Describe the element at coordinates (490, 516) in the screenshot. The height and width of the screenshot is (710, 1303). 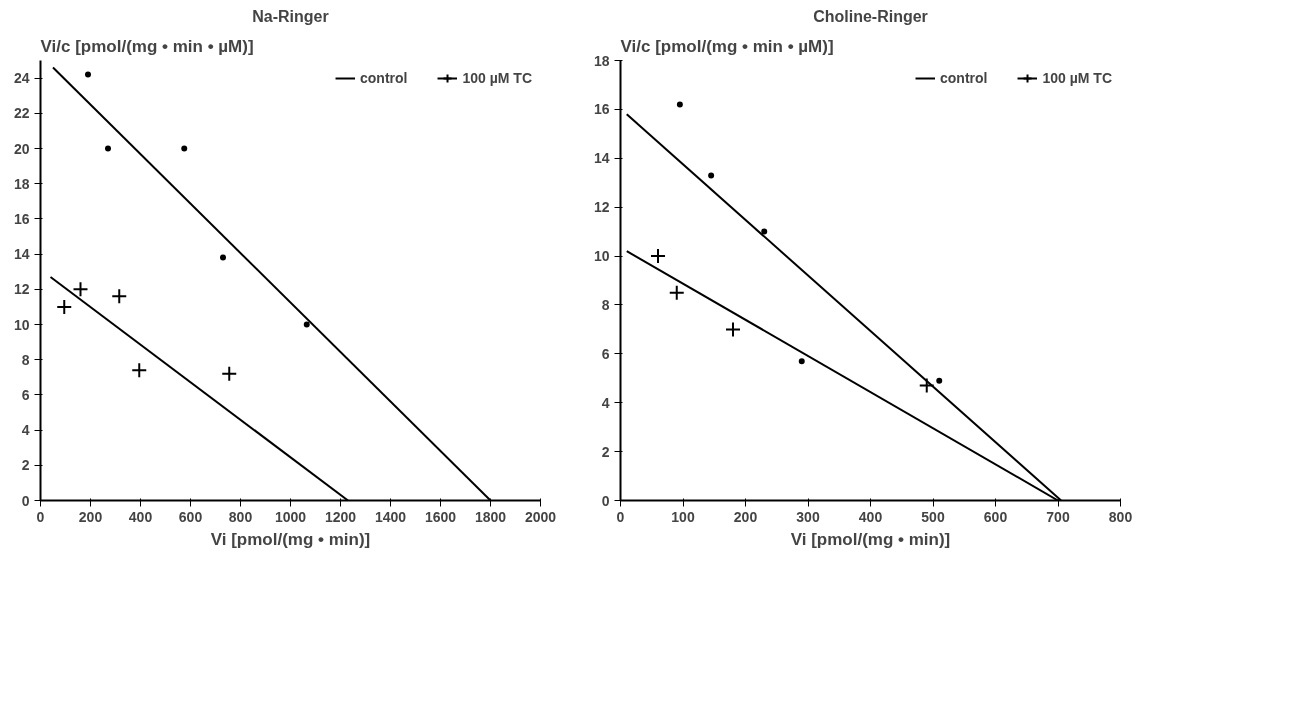
I see `x-tick-label: 1800` at that location.